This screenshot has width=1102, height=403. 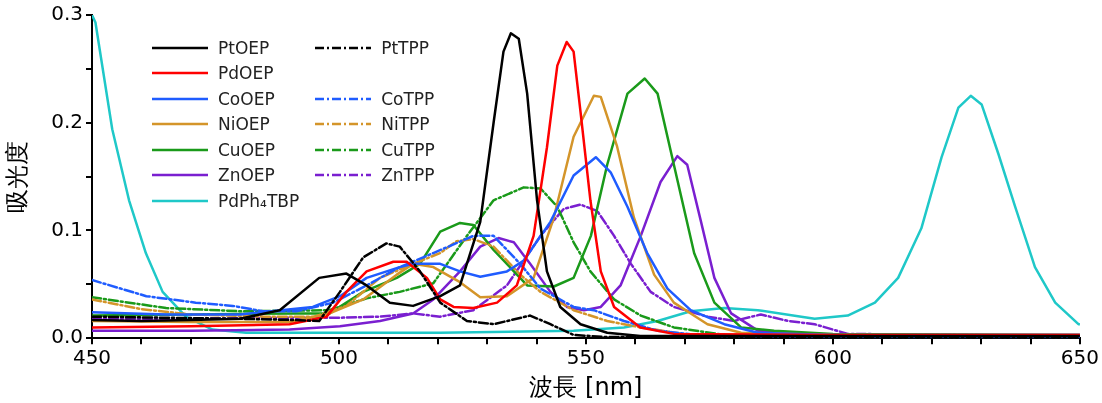 What do you see at coordinates (1080, 357) in the screenshot?
I see `x-tick-label: 650` at bounding box center [1080, 357].